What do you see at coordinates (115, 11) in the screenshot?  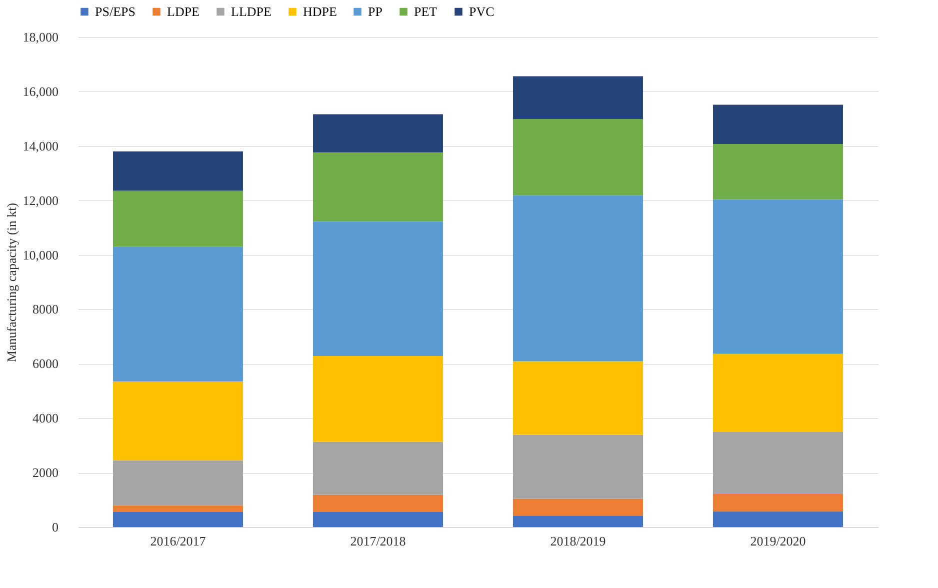 I see `legend-label: PS/EPS` at bounding box center [115, 11].